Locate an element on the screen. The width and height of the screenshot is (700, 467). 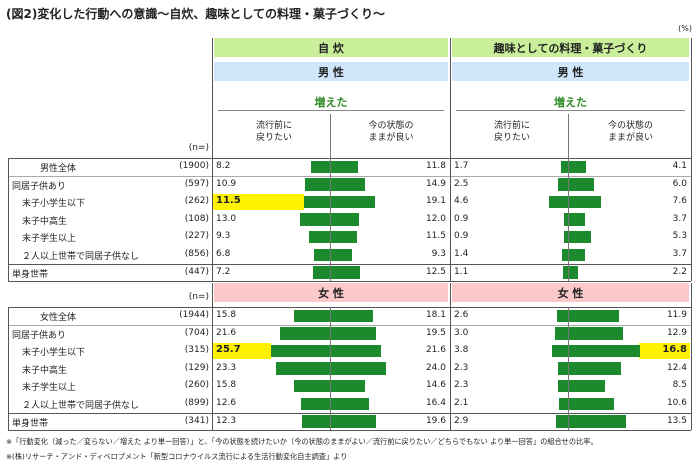
group-header-1-hobby: 女 性 is located at coordinates (570, 292).